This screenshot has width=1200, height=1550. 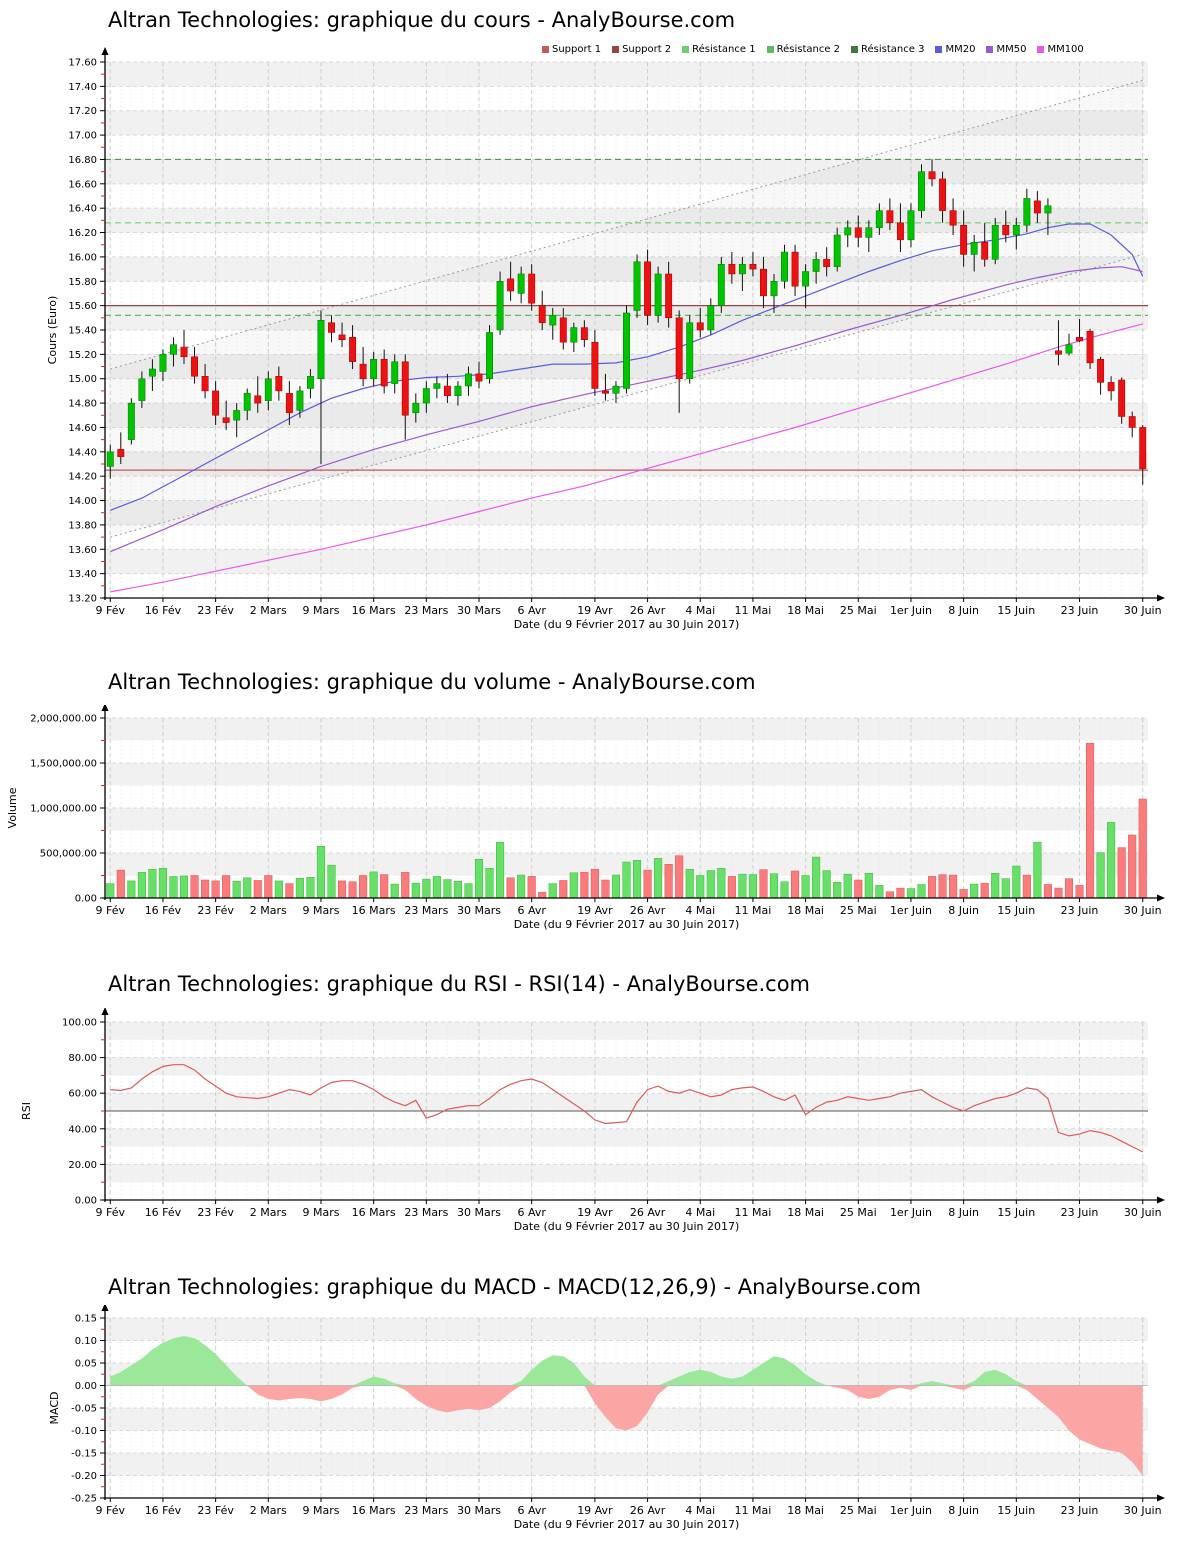 I want to click on legend-label: MM50, so click(x=1011, y=49).